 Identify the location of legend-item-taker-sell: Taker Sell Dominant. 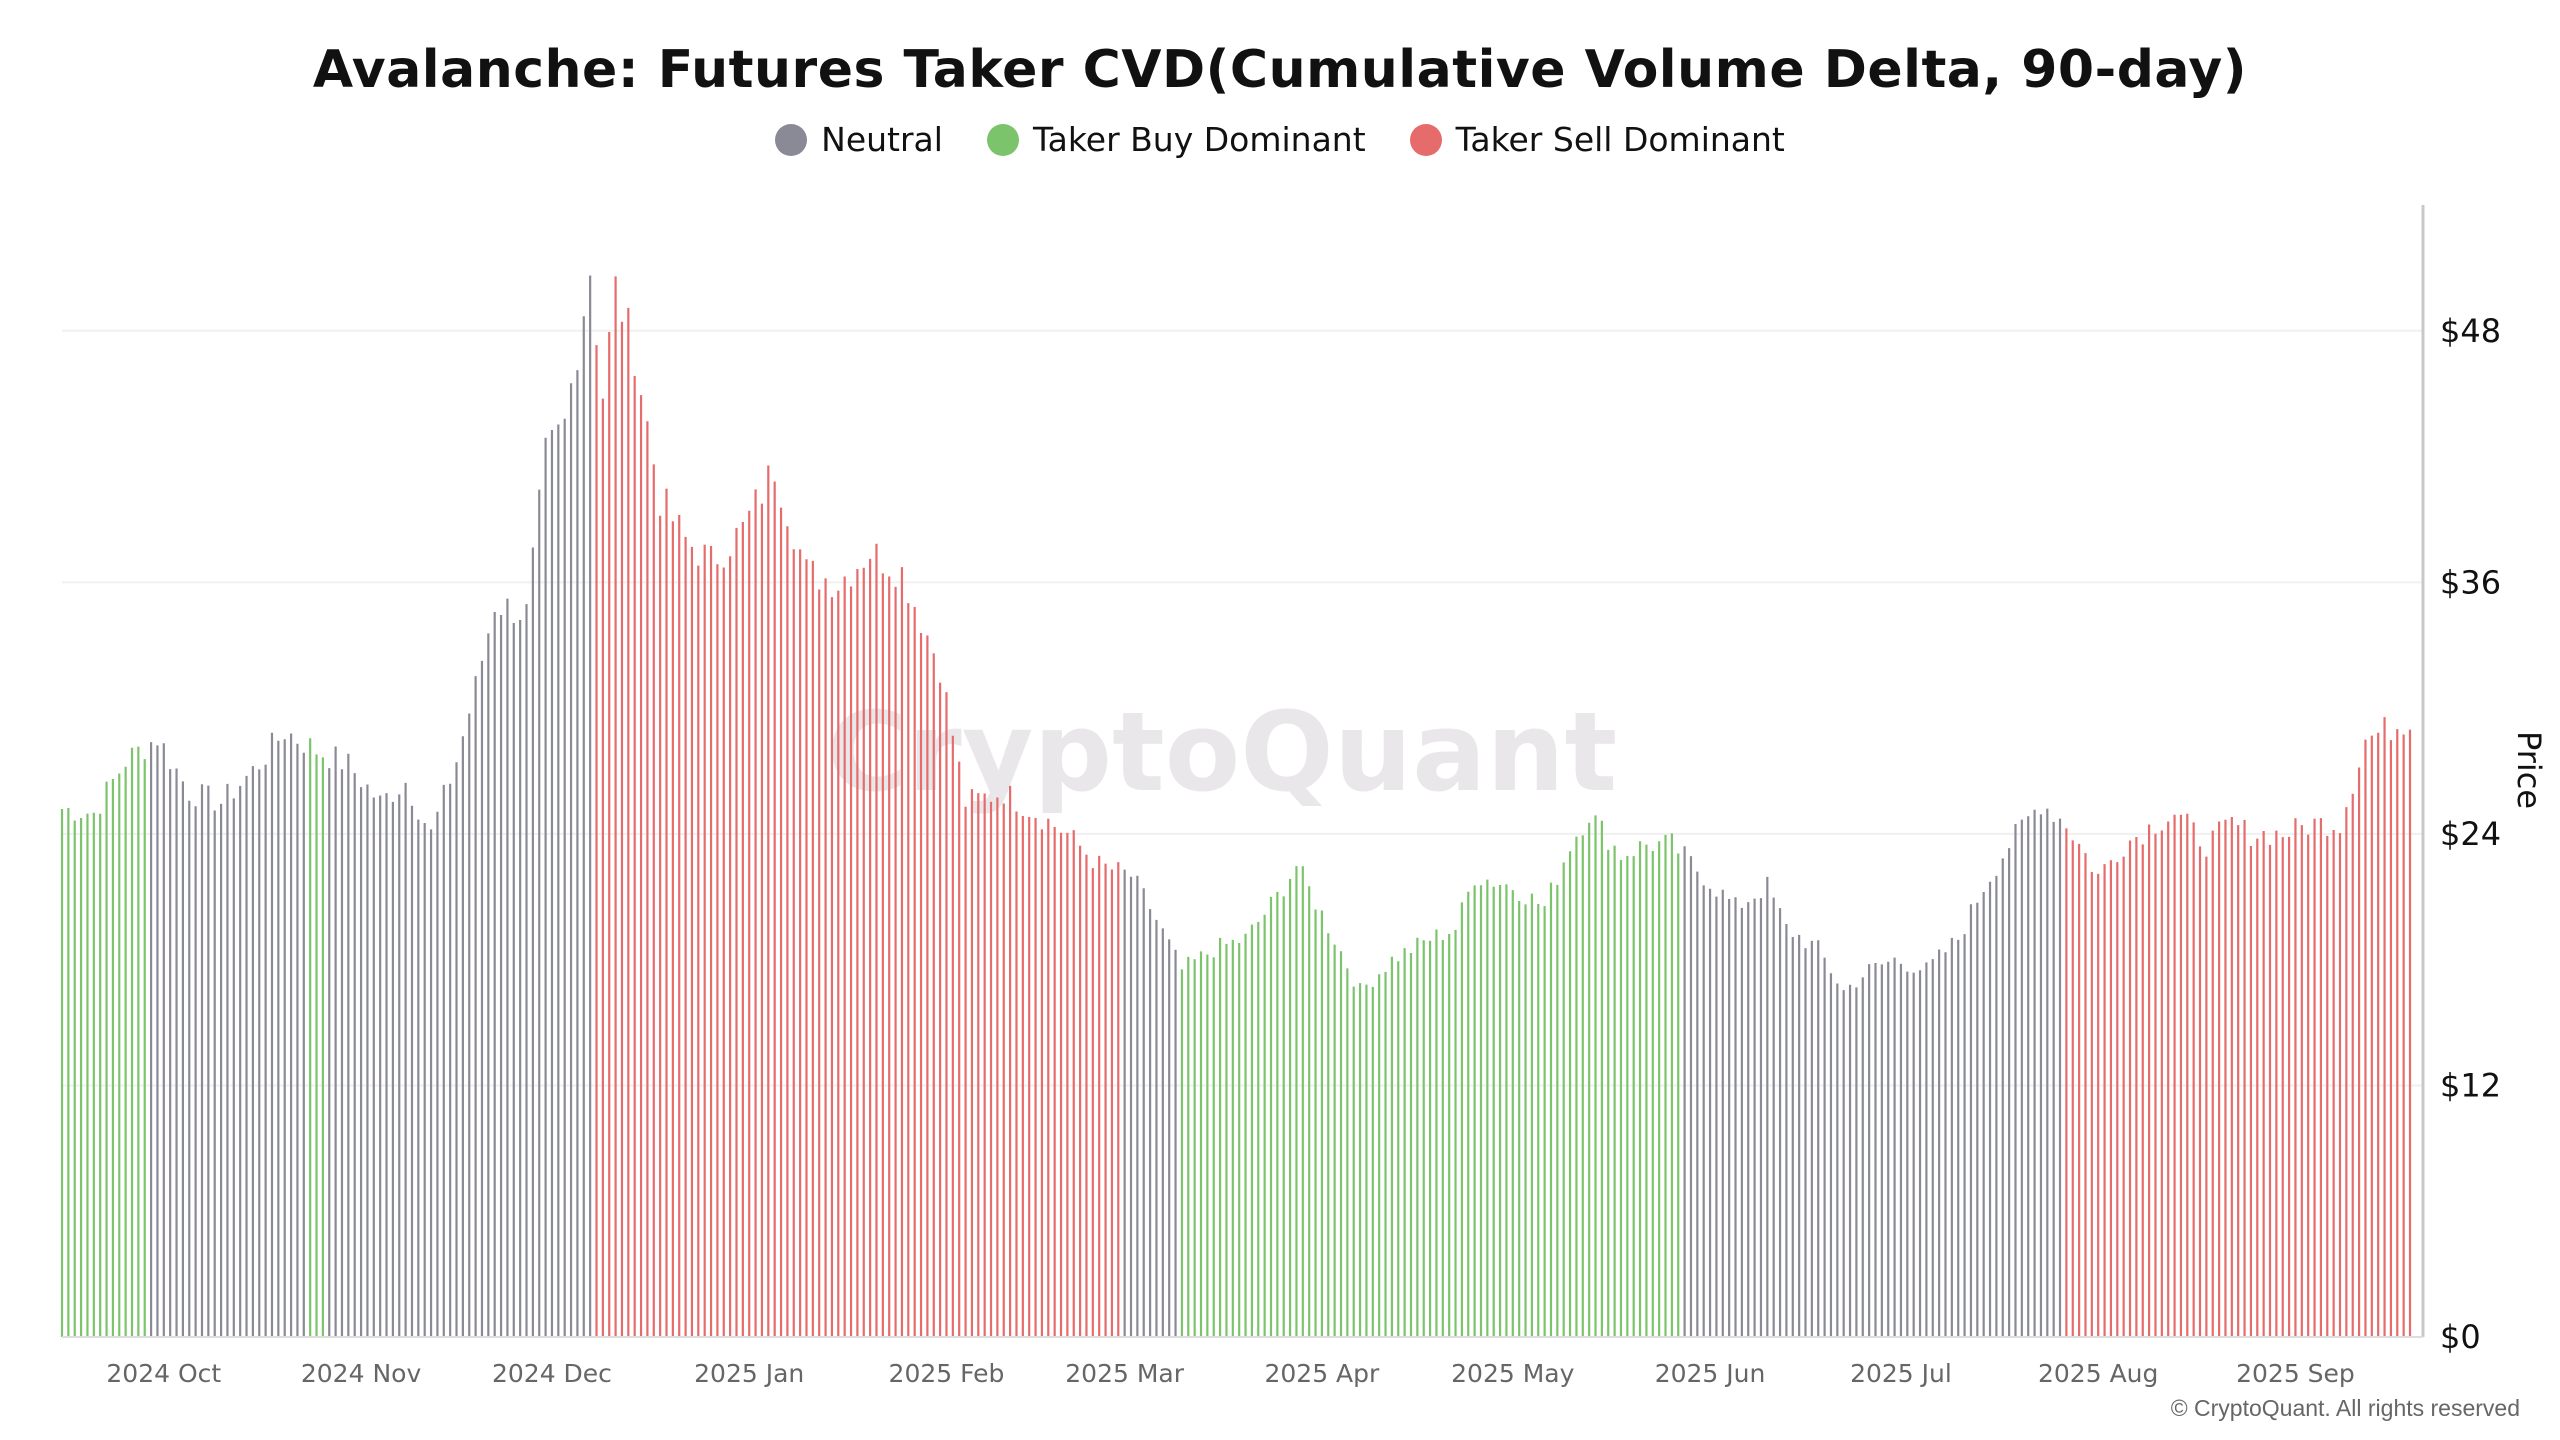
(1597, 139).